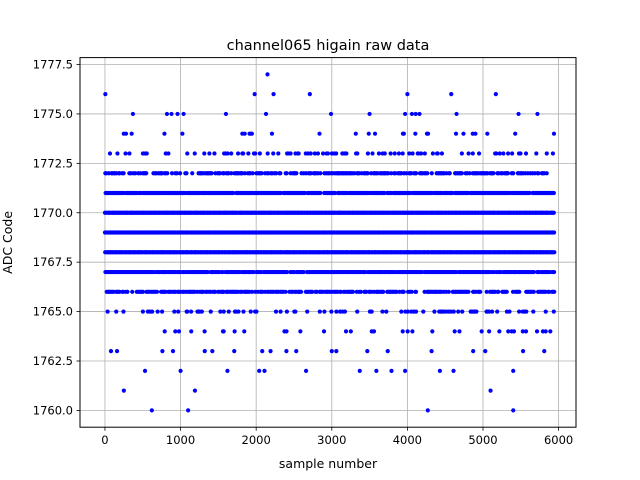  I want to click on y-tick-label: 1762.5, so click(53, 361).